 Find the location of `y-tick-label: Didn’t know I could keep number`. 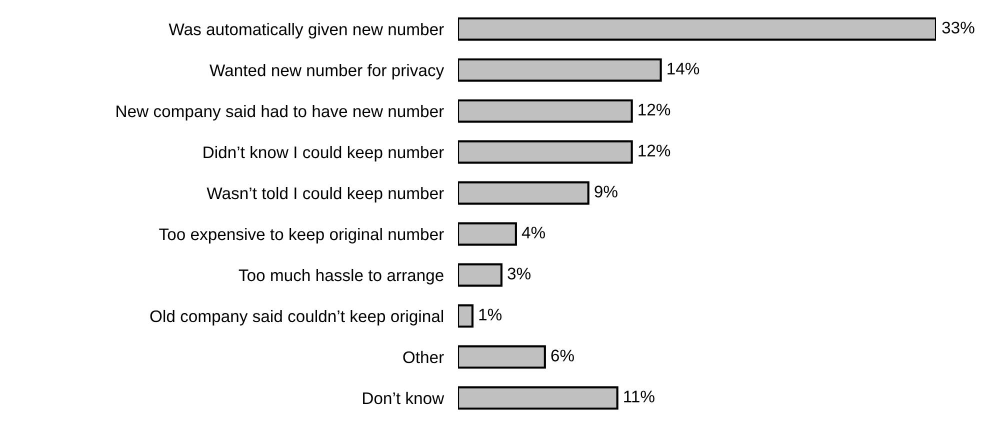

y-tick-label: Didn’t know I could keep number is located at coordinates (324, 154).